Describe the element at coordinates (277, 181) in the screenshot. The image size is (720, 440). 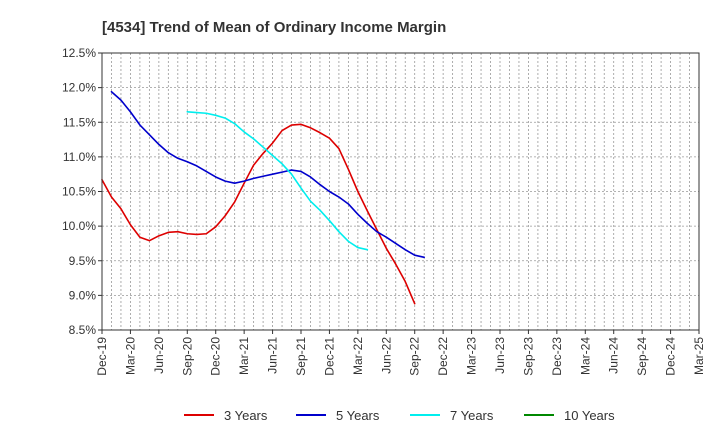
I see `series-line-7-years` at that location.